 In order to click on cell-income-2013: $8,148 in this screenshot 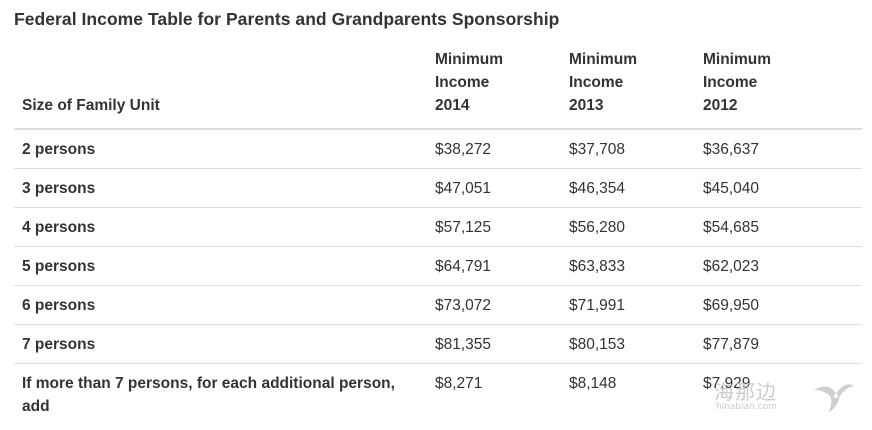, I will do `click(628, 390)`.